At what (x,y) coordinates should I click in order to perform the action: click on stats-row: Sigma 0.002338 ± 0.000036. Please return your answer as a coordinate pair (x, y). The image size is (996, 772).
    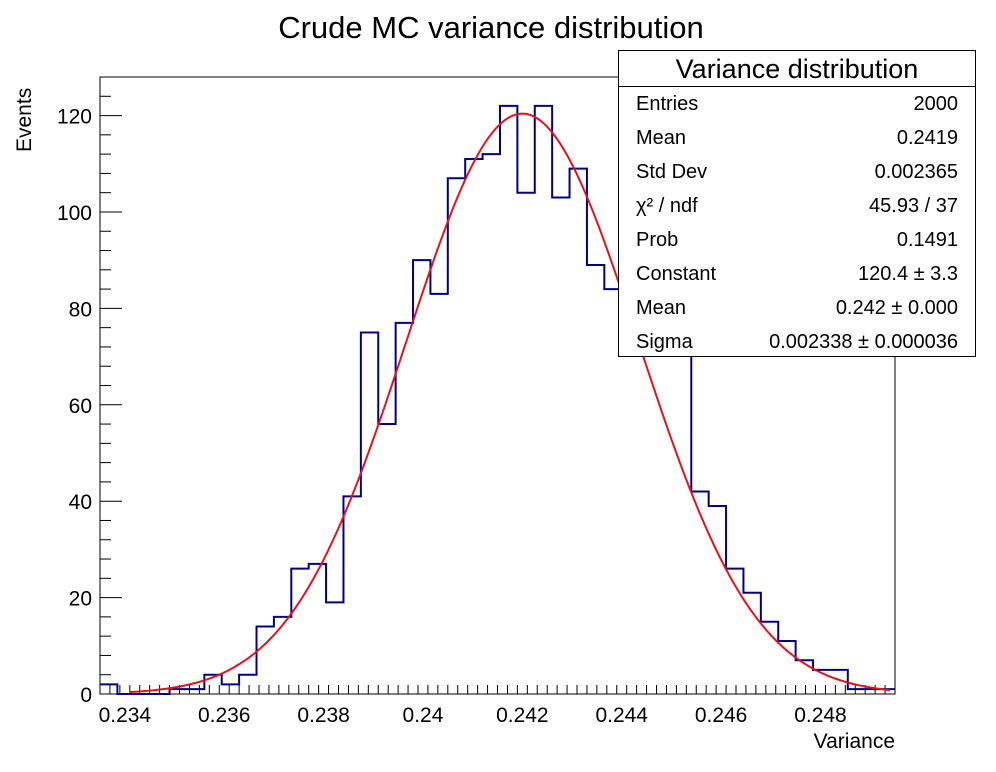
    Looking at the image, I should click on (797, 342).